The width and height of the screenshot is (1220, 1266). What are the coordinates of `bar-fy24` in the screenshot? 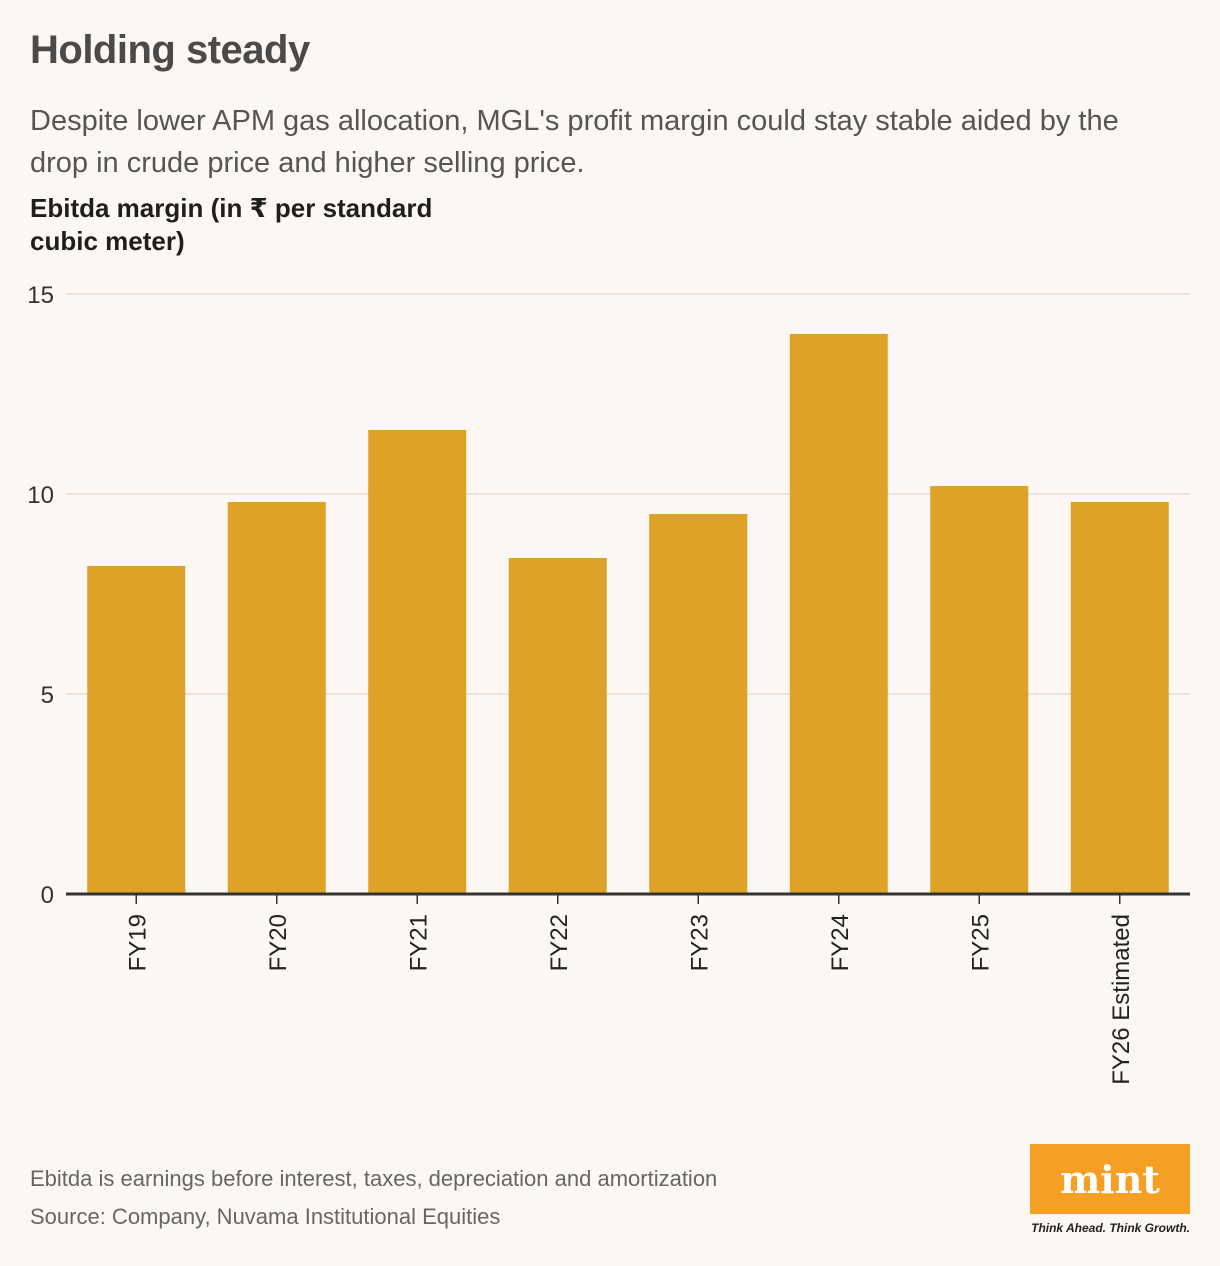 It's located at (838, 614).